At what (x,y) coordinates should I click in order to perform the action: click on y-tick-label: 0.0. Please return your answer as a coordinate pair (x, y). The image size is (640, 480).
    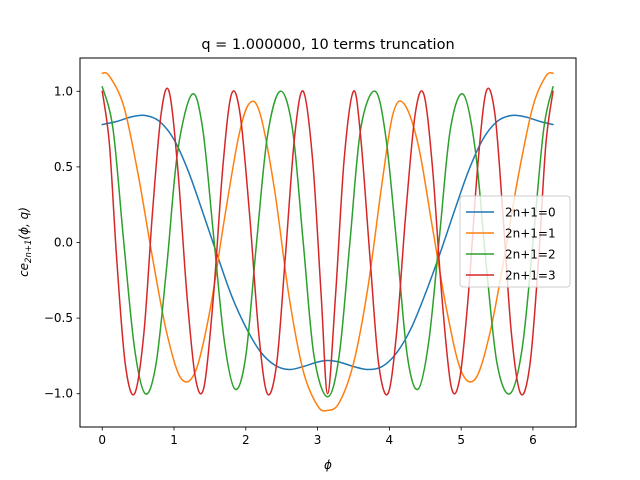
    Looking at the image, I should click on (63, 243).